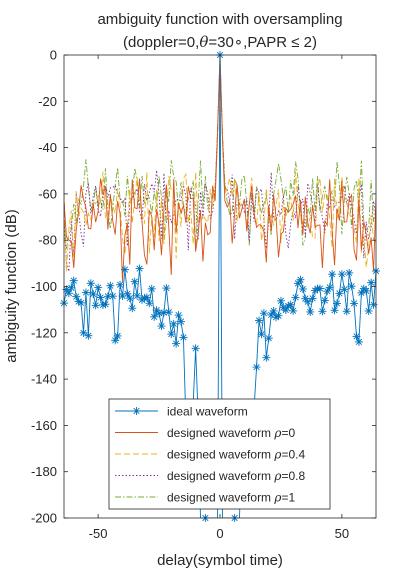 This screenshot has height=581, width=415. What do you see at coordinates (44, 518) in the screenshot?
I see `y-tick-label: -200` at bounding box center [44, 518].